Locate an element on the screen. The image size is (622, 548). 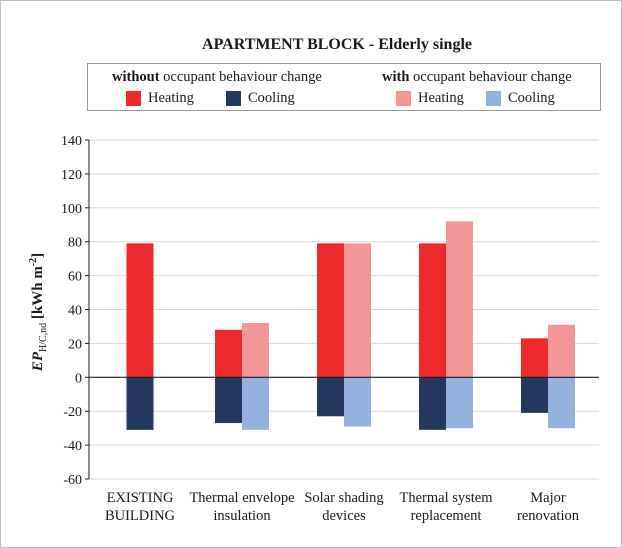
legend-item-cooling-without: Cooling is located at coordinates (260, 98).